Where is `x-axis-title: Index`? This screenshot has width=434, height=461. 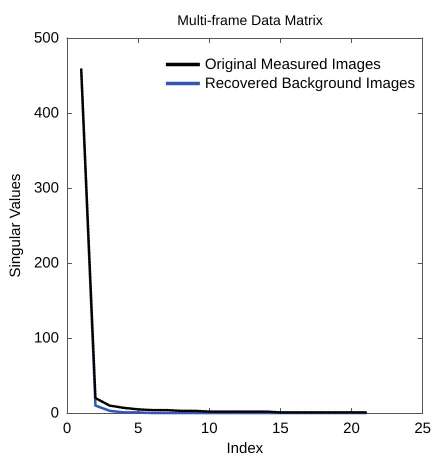 x-axis-title: Index is located at coordinates (245, 448).